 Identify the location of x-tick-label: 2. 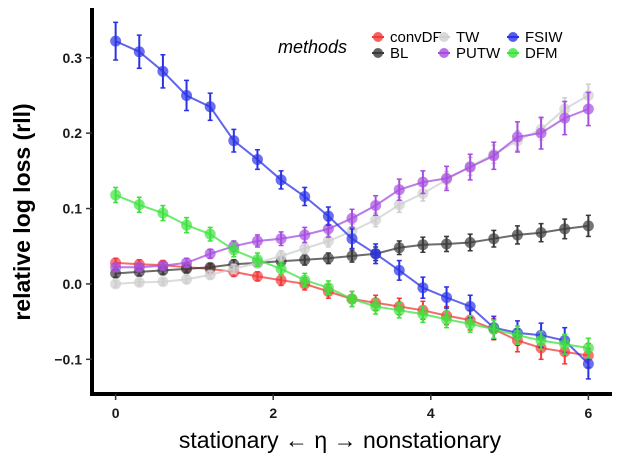
(273, 413).